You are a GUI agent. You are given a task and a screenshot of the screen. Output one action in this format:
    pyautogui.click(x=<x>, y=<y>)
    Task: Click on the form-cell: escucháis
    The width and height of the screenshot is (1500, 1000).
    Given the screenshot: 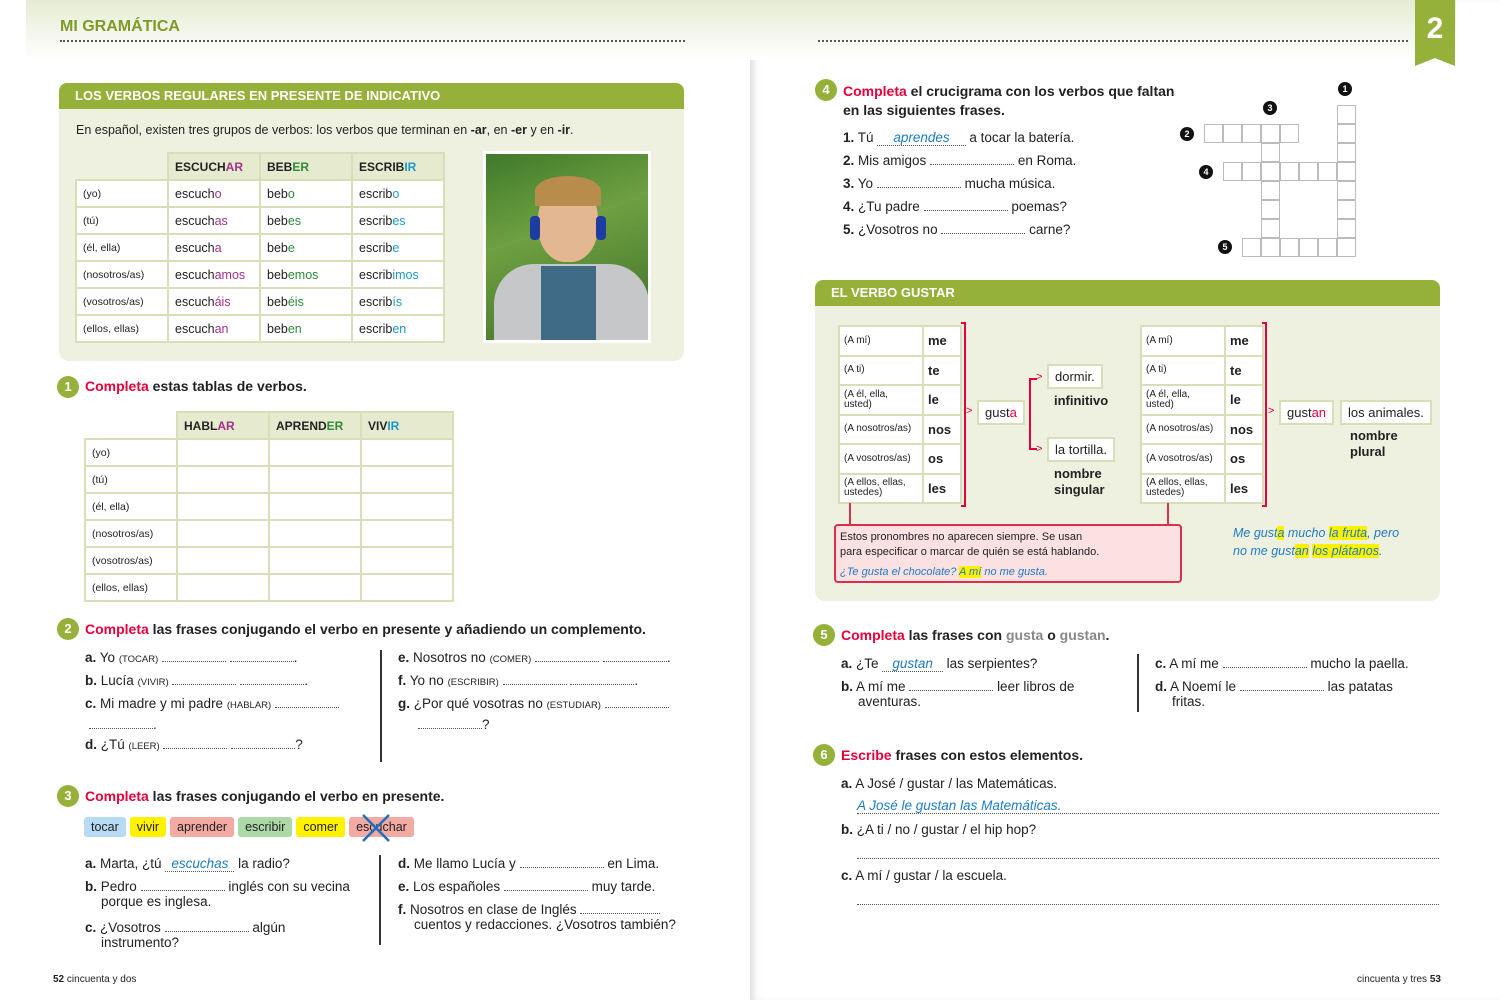 What is the action you would take?
    pyautogui.click(x=214, y=301)
    